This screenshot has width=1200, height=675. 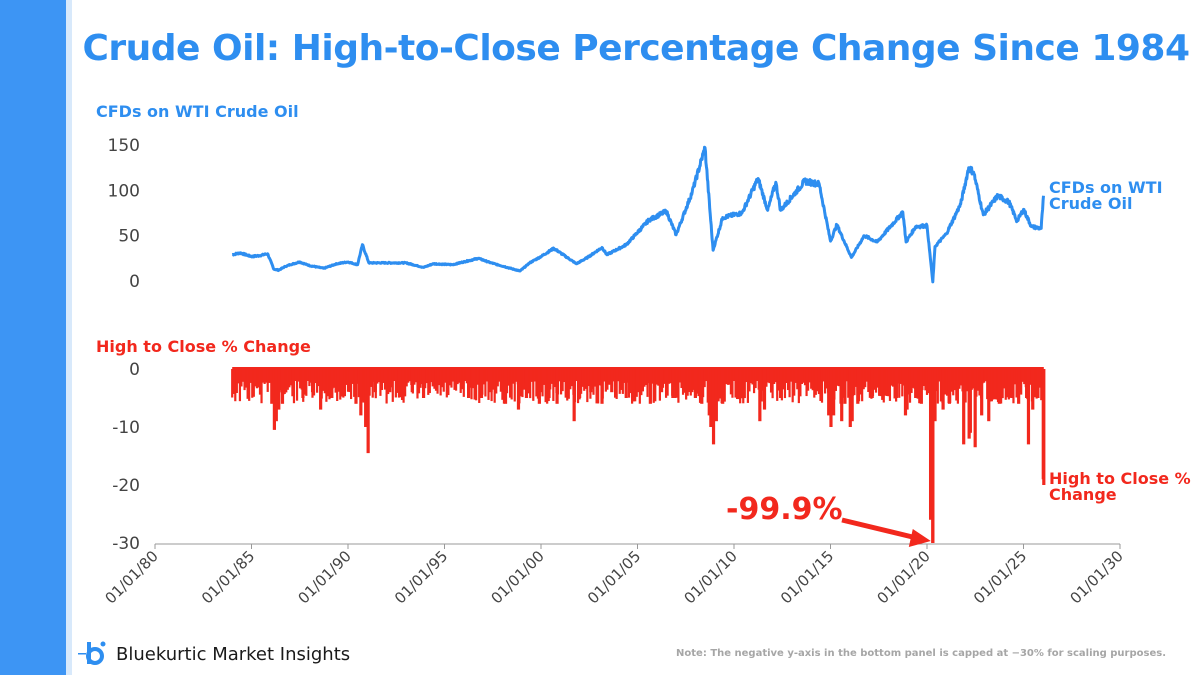 I want to click on bottom-panel-title: High to Close % Change, so click(x=203, y=346).